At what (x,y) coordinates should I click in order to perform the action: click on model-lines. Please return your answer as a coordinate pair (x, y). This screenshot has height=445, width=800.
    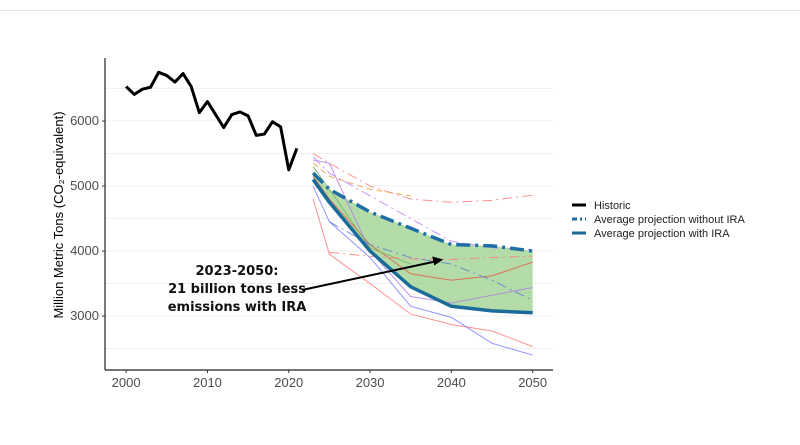
    Looking at the image, I should click on (422, 254).